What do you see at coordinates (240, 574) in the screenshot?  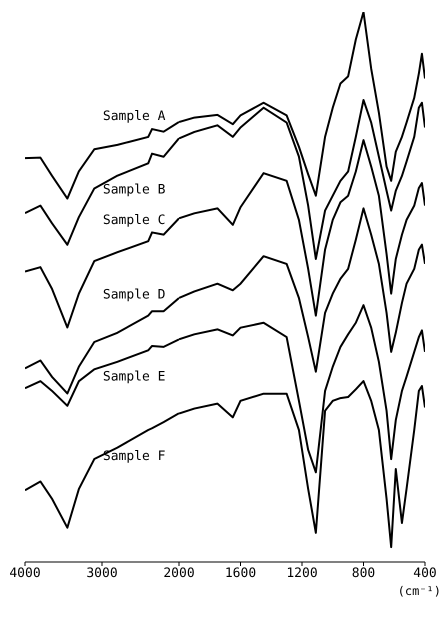 I see `x-tick-label: 1600` at bounding box center [240, 574].